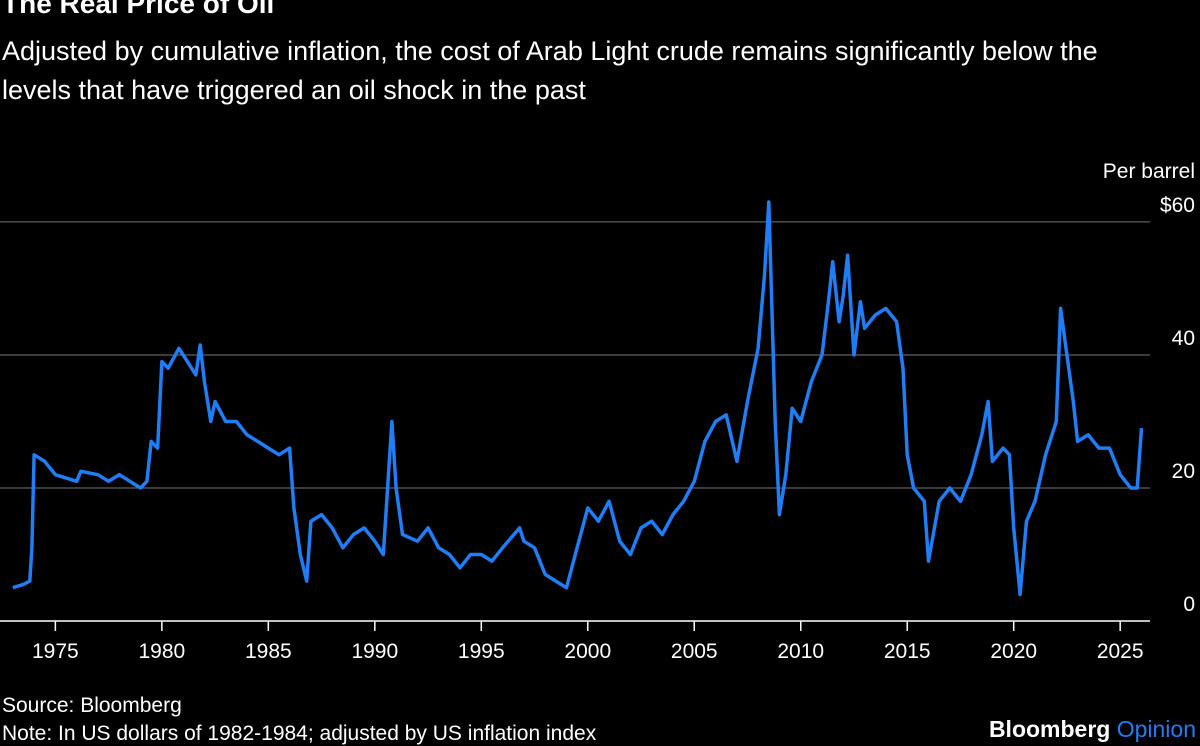 The width and height of the screenshot is (1200, 746). Describe the element at coordinates (800, 651) in the screenshot. I see `x-tick-label: 2010` at that location.